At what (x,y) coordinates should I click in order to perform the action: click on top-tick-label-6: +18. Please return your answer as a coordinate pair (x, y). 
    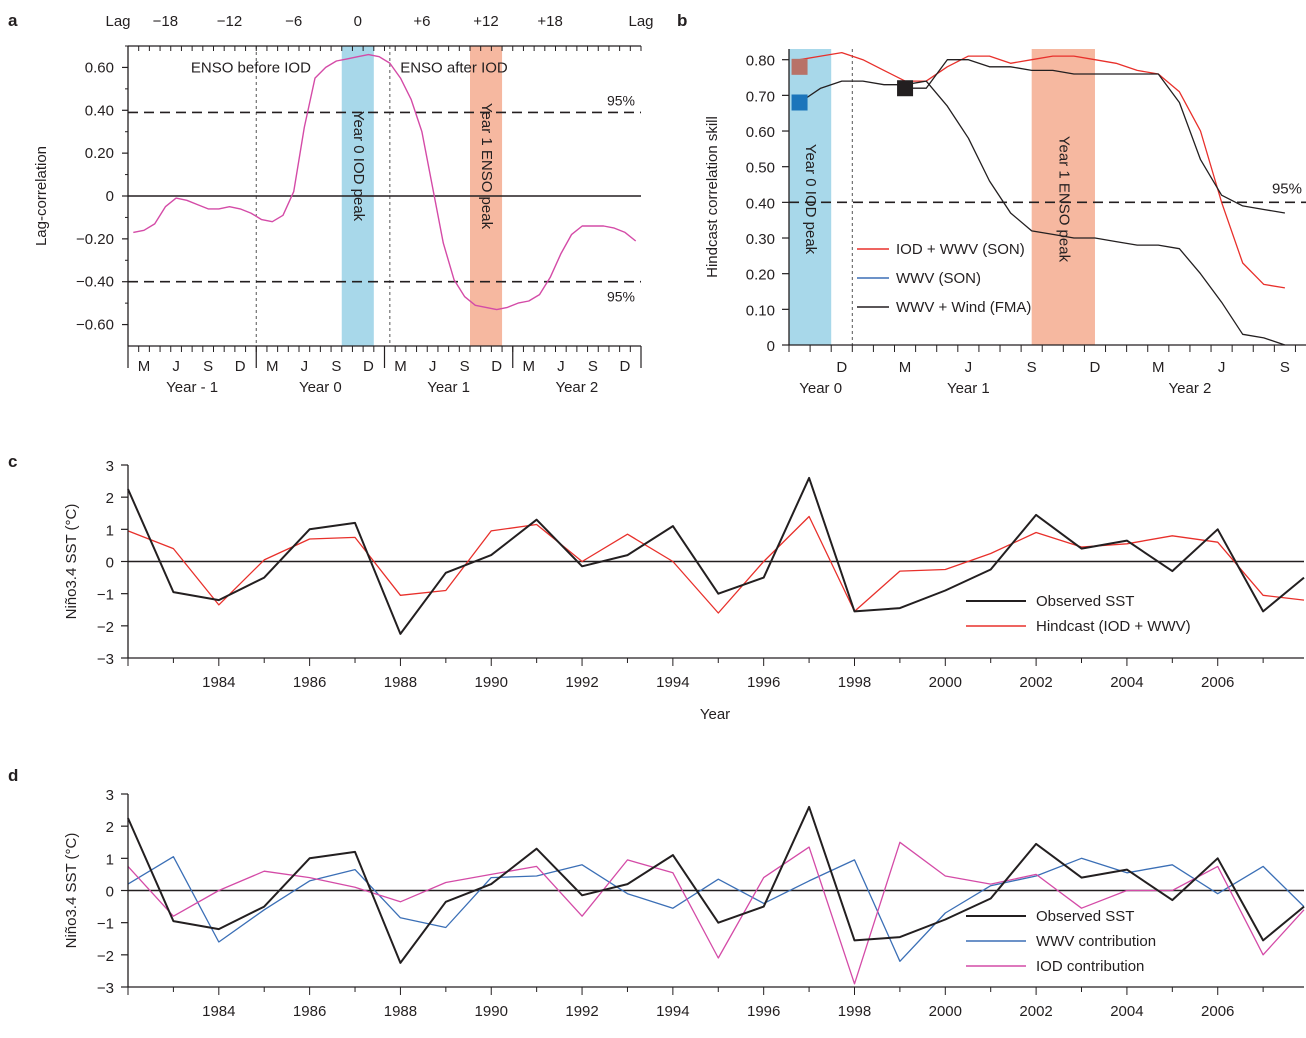
    Looking at the image, I should click on (549, 21).